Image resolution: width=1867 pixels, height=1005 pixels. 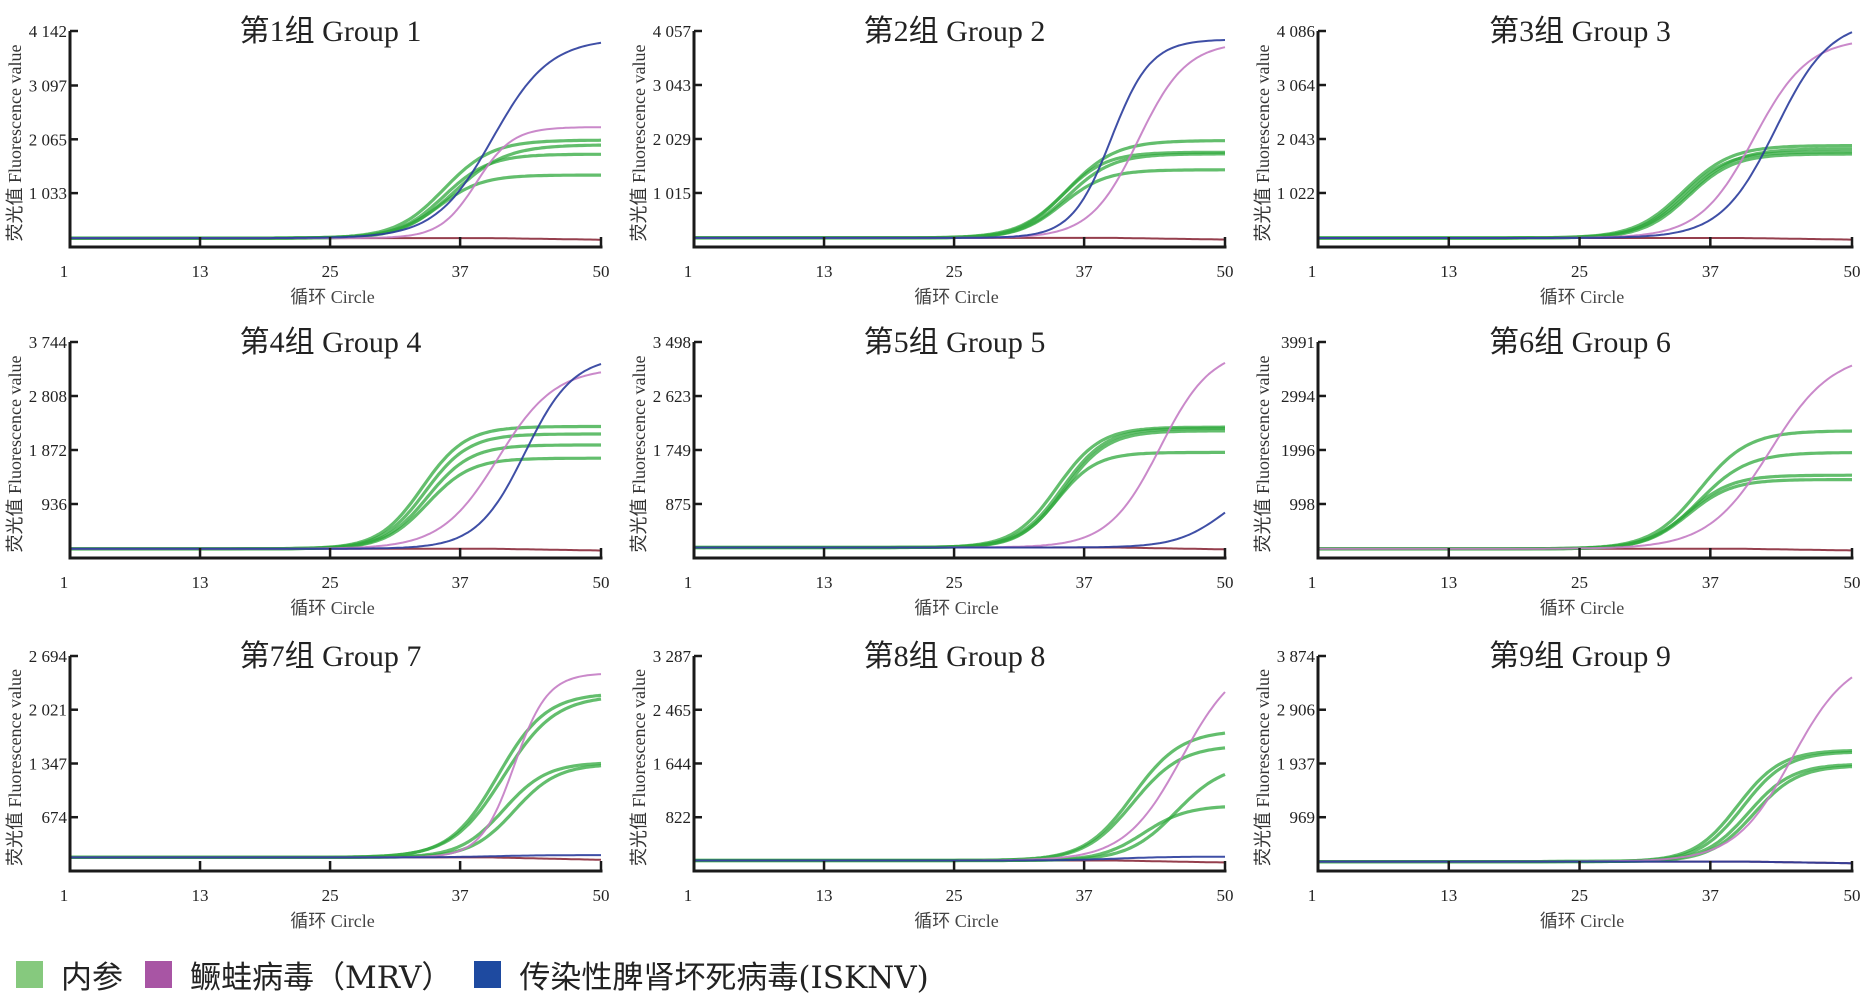 What do you see at coordinates (1296, 764) in the screenshot?
I see `y-tick-label: 1 937` at bounding box center [1296, 764].